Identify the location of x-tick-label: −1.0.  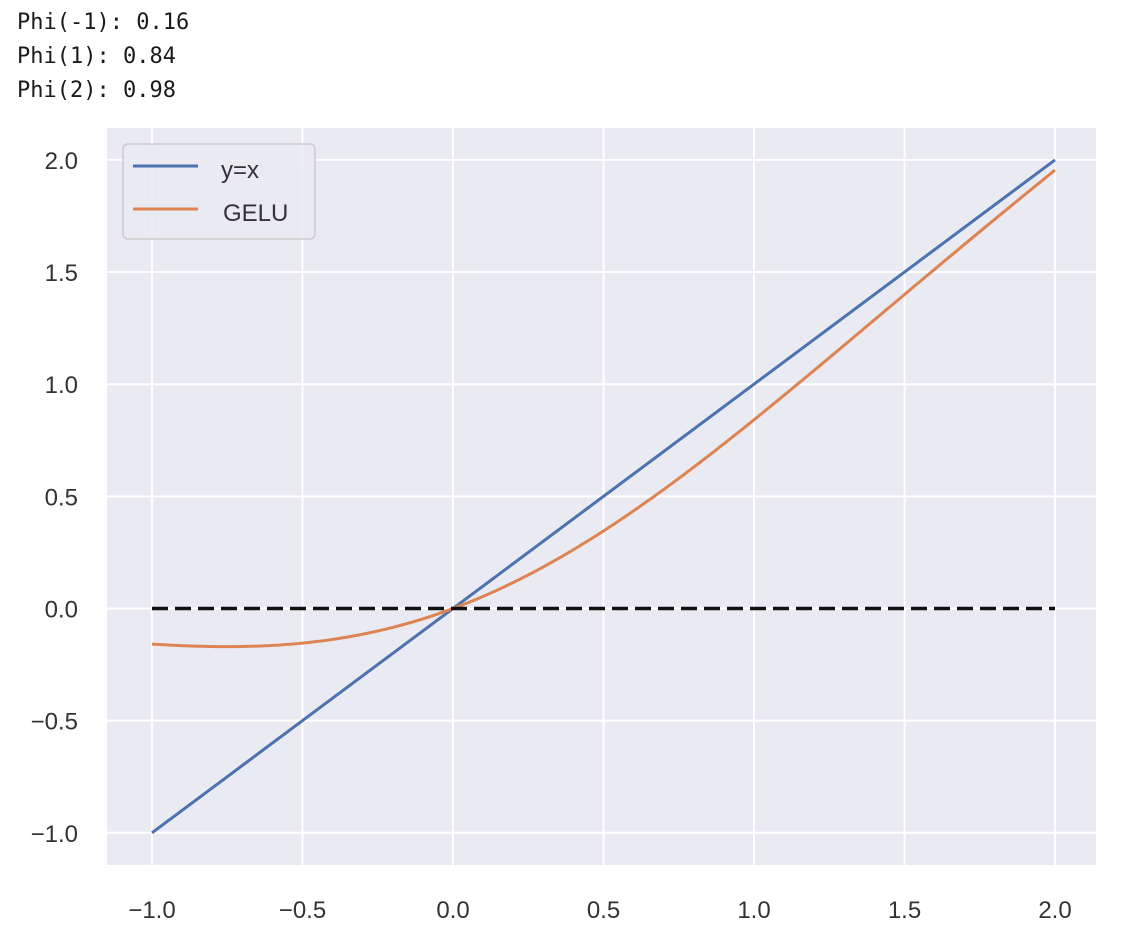
(151, 910).